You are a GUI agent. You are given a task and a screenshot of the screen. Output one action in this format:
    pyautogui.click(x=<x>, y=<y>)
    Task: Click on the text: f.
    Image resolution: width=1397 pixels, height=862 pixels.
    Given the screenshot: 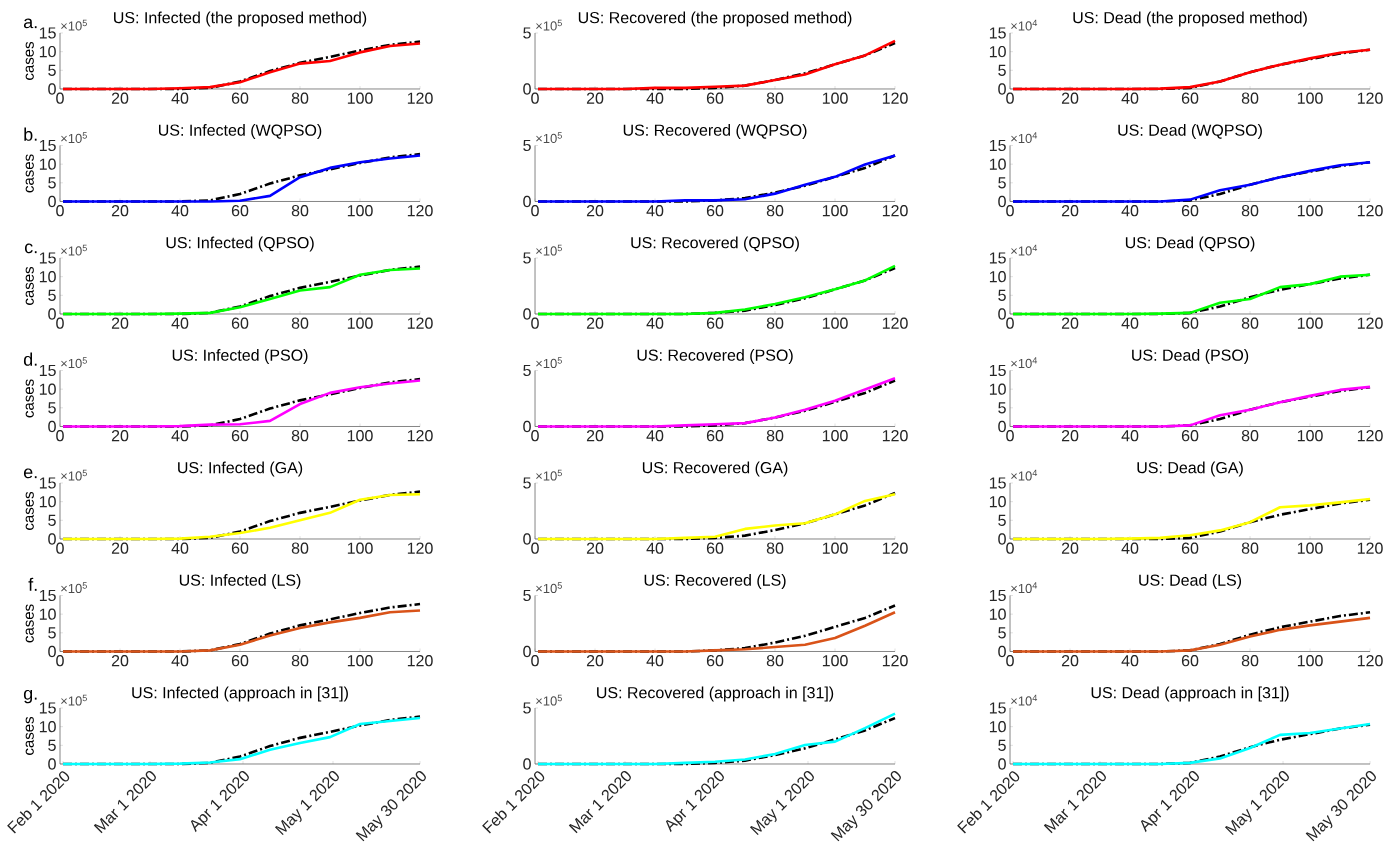 What is the action you would take?
    pyautogui.click(x=32, y=584)
    